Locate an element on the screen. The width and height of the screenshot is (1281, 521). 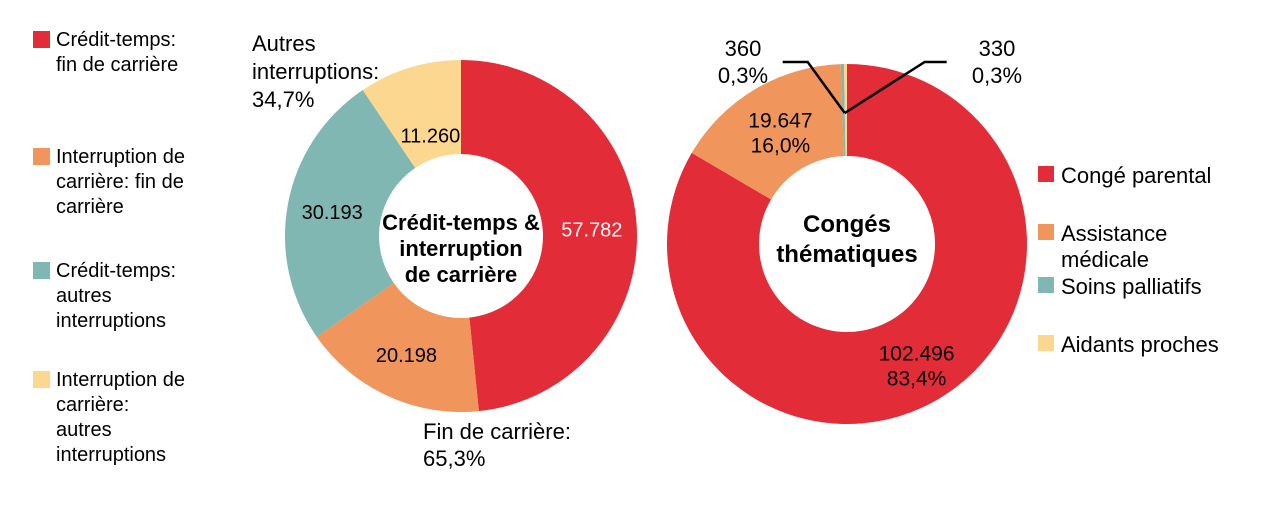
callout-label-soins-palliatifs: 360 0,3% is located at coordinates (743, 62).